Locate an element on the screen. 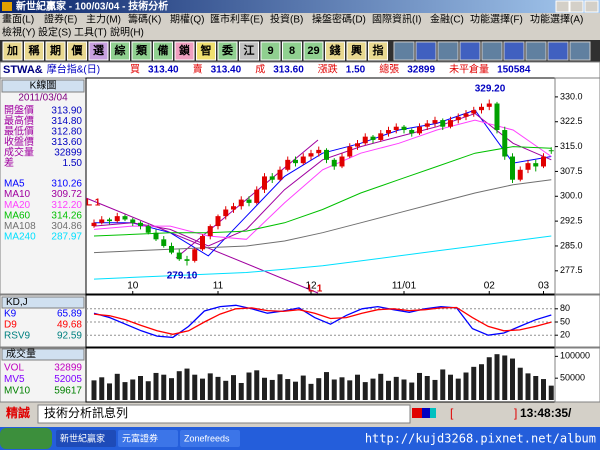  menu-item: 設定(S) is located at coordinates (54, 32).